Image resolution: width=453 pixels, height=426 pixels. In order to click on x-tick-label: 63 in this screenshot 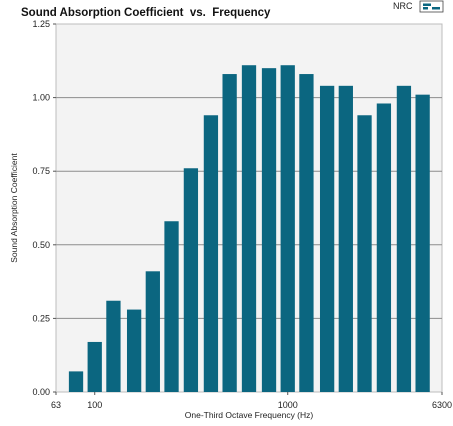, I will do `click(56, 405)`.